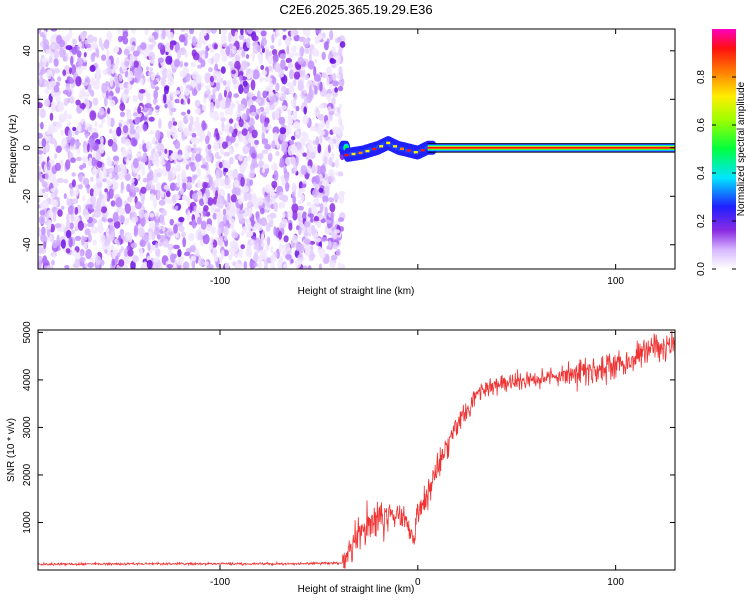 This screenshot has width=750, height=600. I want to click on spectrogram-x-label: Height of straight line (km), so click(356, 291).